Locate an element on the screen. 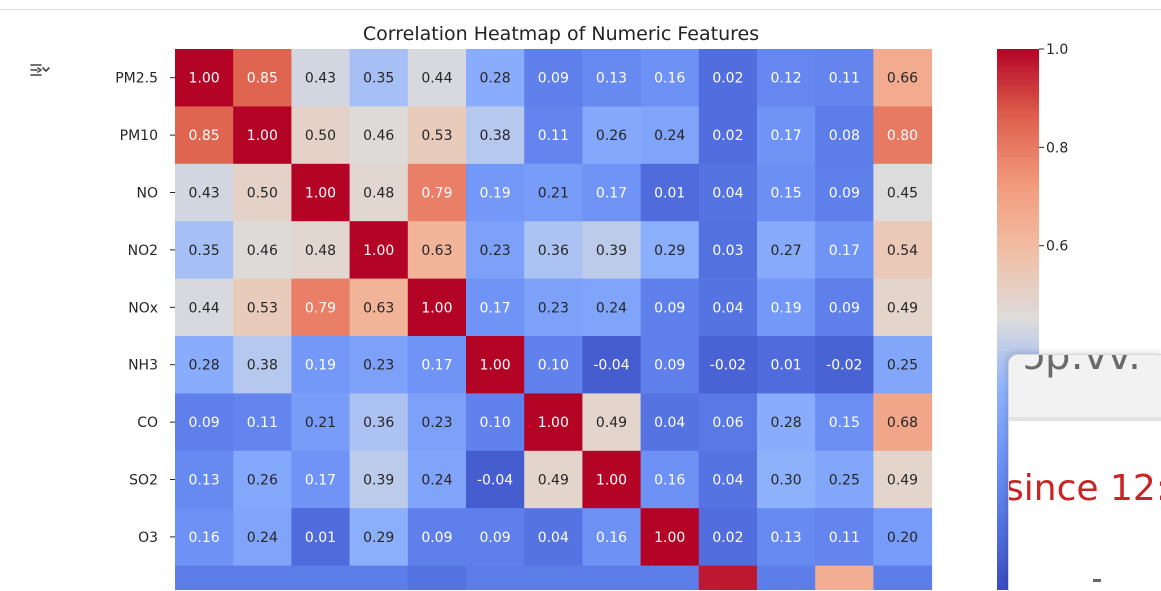  cell-value-label: 0.19 is located at coordinates (495, 194).